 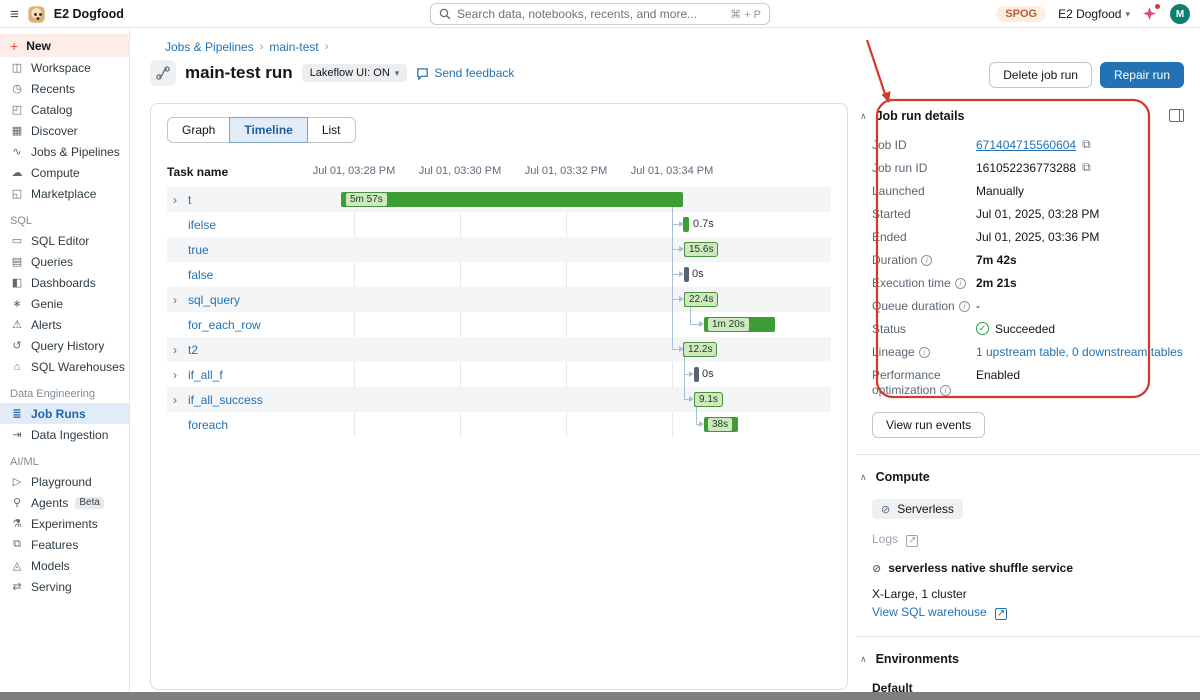 I want to click on repair-run-button: Repair run, so click(x=1141, y=75).